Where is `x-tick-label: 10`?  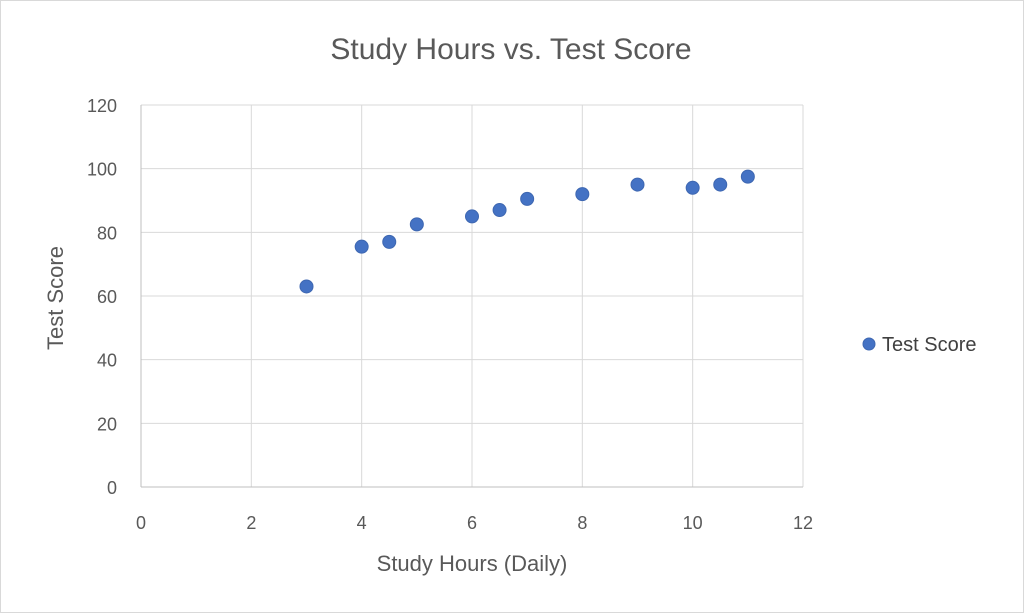 x-tick-label: 10 is located at coordinates (693, 523).